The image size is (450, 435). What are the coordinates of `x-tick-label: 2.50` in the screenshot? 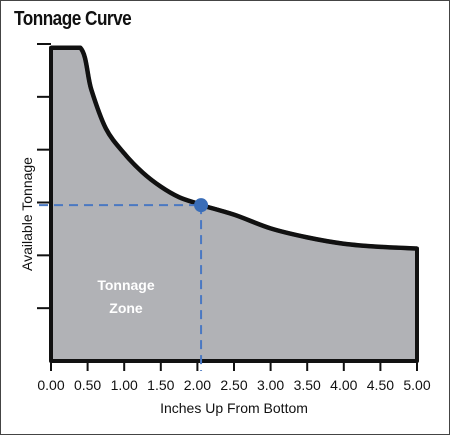 It's located at (233, 385).